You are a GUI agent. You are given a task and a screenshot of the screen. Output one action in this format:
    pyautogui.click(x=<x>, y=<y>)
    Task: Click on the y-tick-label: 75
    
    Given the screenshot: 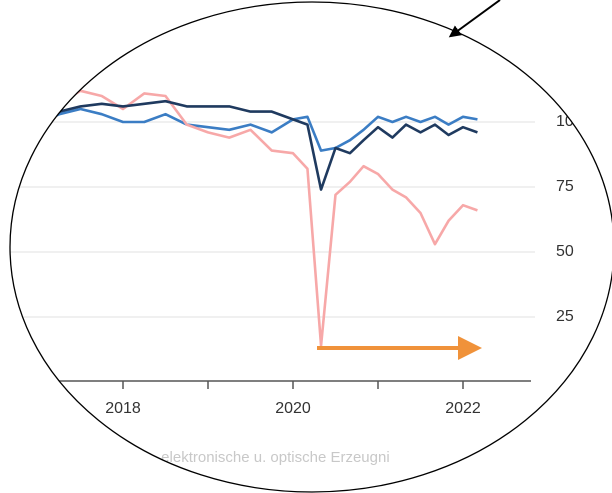 What is the action you would take?
    pyautogui.click(x=565, y=186)
    